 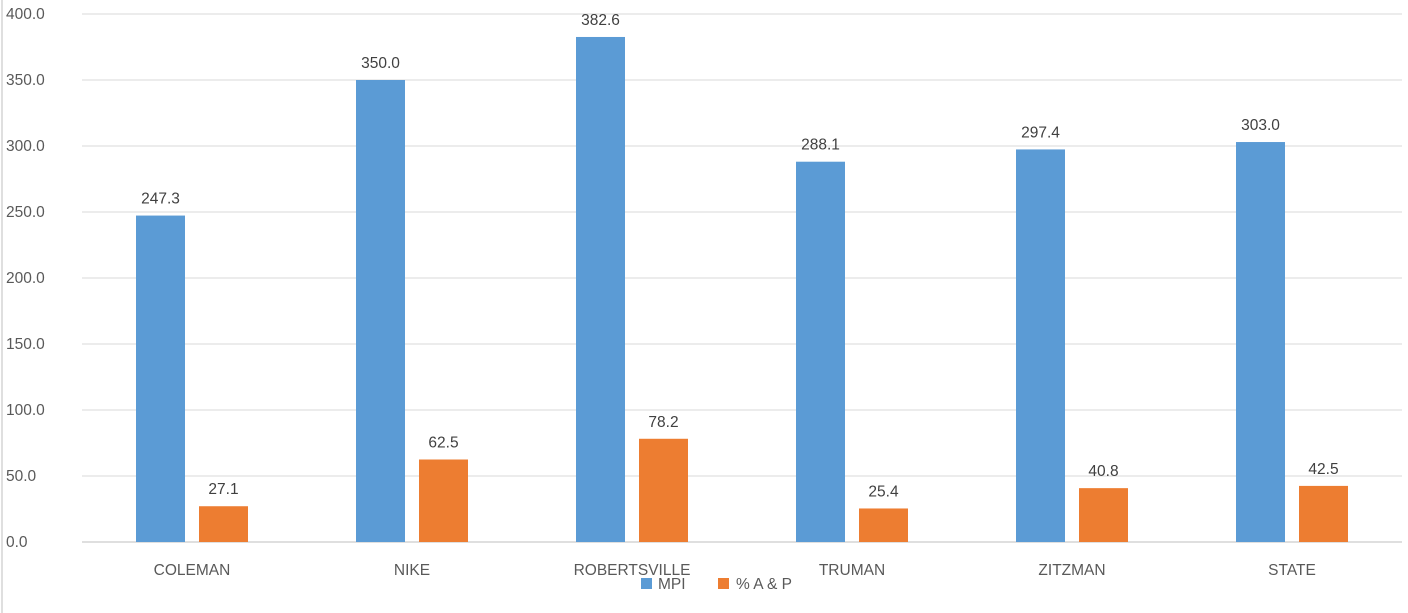 What do you see at coordinates (25, 212) in the screenshot?
I see `y-tick-label: 250.0` at bounding box center [25, 212].